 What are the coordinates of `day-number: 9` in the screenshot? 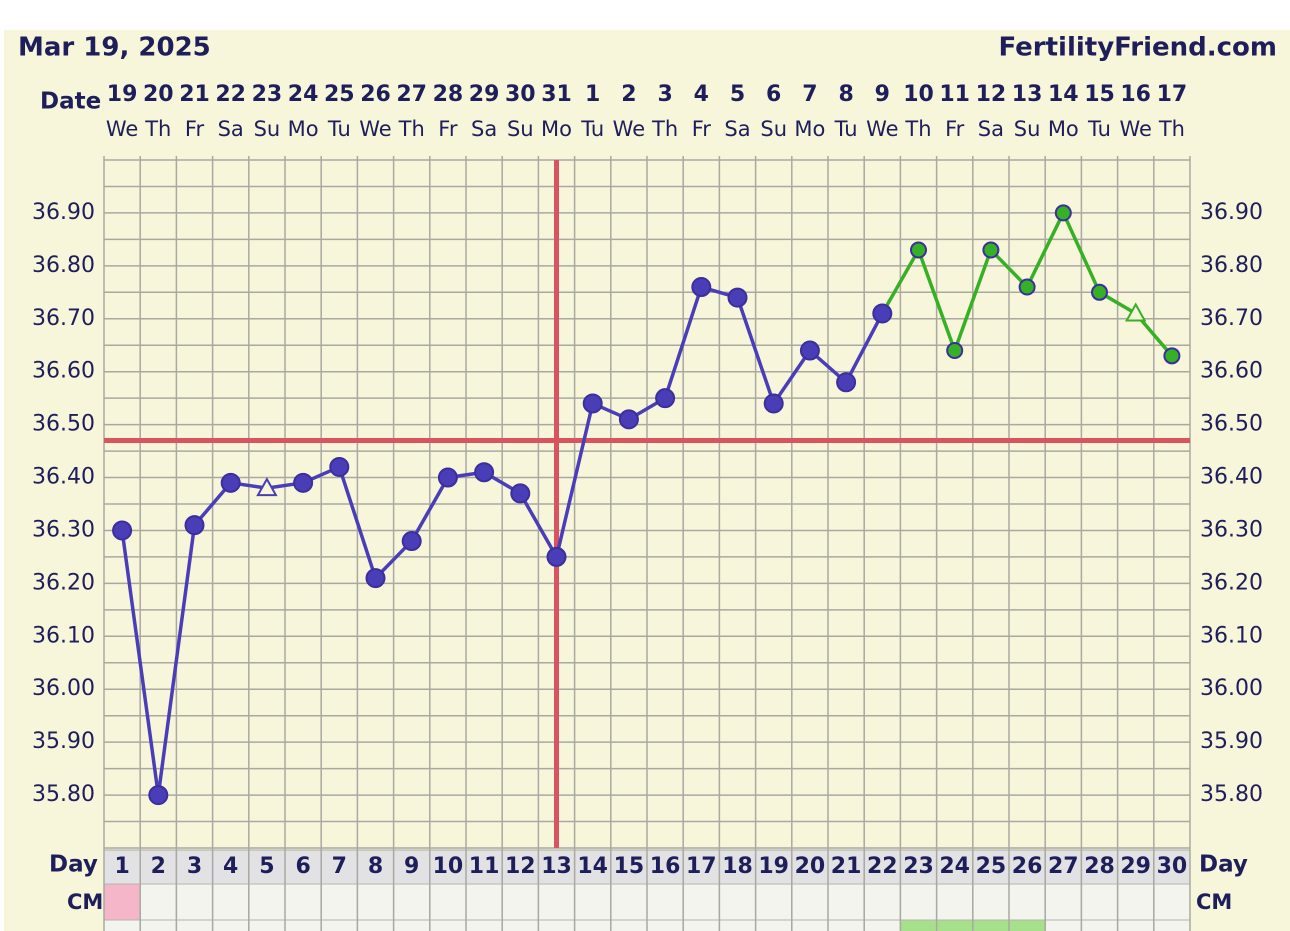 It's located at (411, 866).